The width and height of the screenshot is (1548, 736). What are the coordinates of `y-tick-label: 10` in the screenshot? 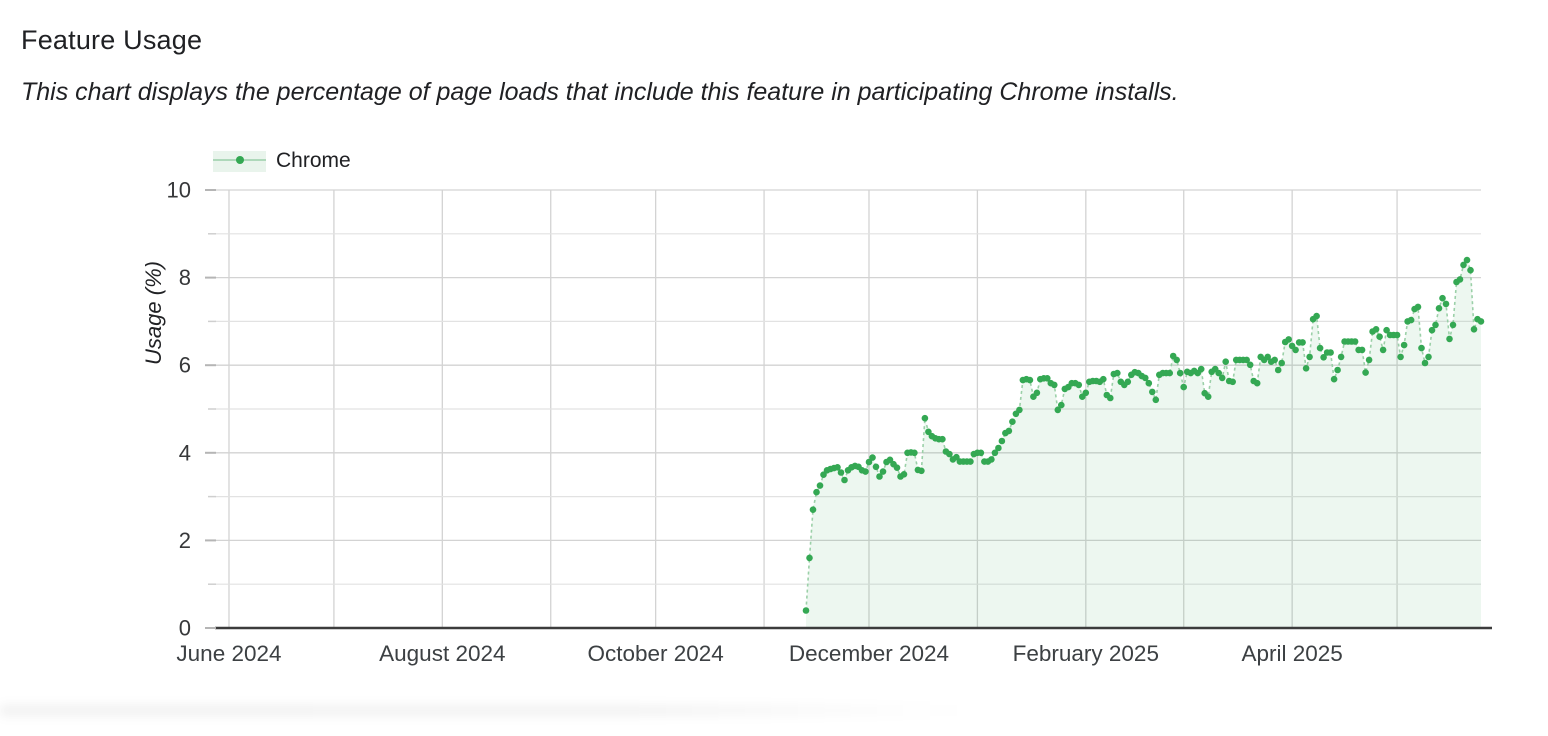 It's located at (179, 190).